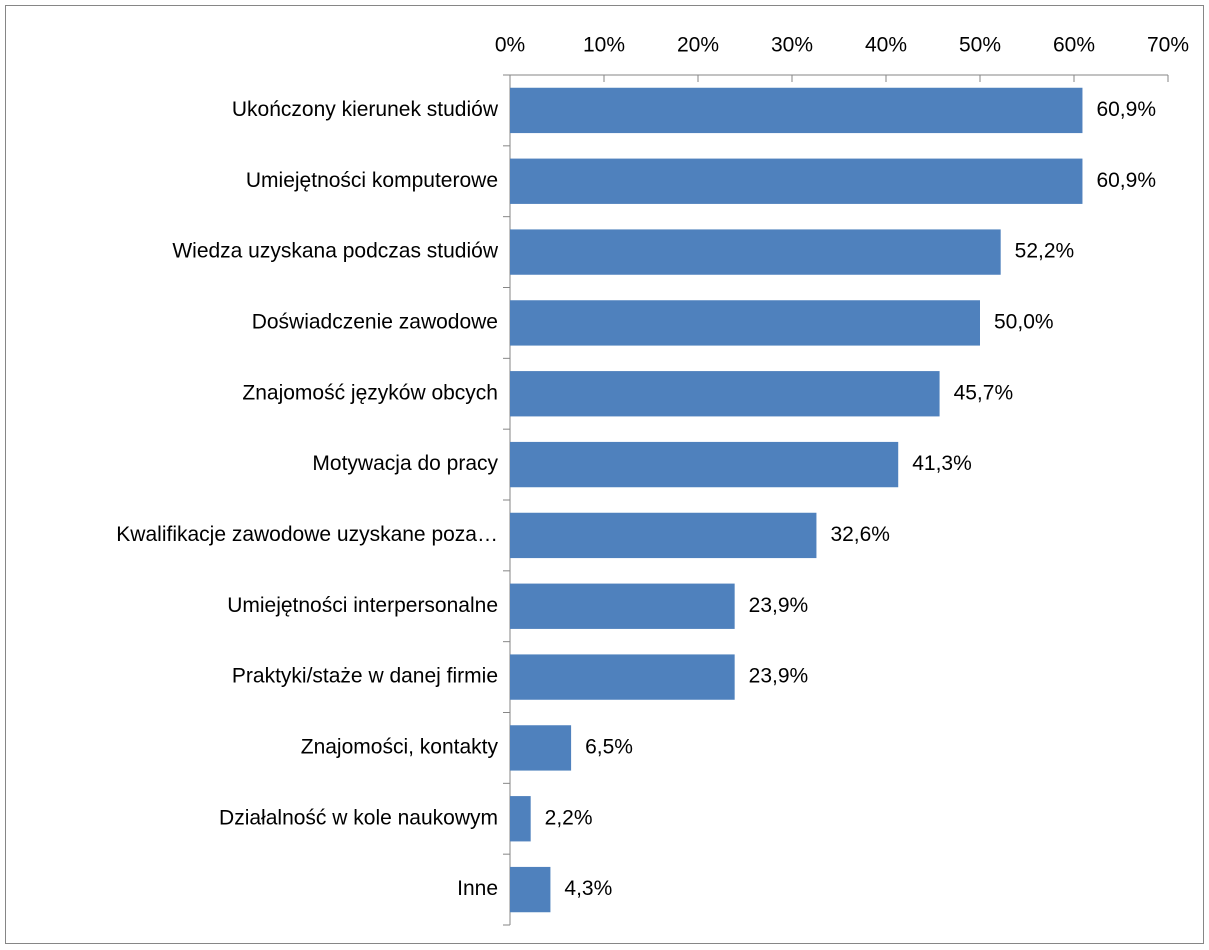 The height and width of the screenshot is (950, 1209). What do you see at coordinates (405, 463) in the screenshot?
I see `y-tick-label: Motywacja do pracy` at bounding box center [405, 463].